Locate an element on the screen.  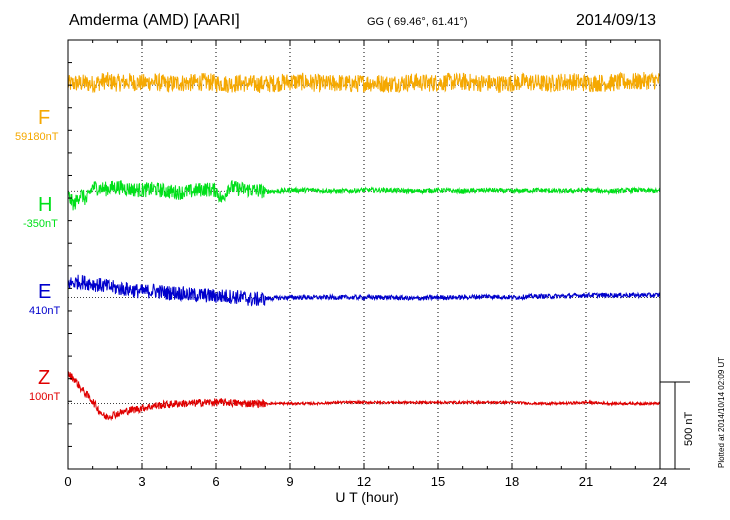
x-tick-label-18: 18 is located at coordinates (512, 481).